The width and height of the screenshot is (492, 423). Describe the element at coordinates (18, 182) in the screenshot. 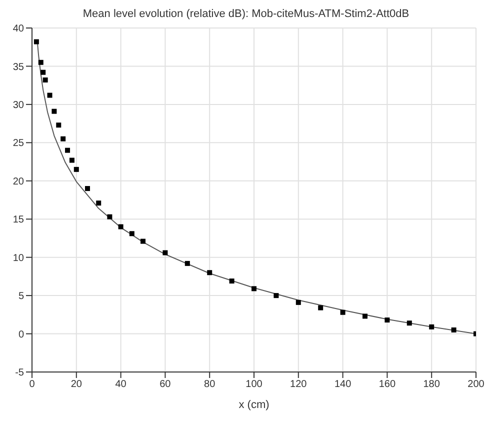

I see `y-tick-label: 20` at that location.